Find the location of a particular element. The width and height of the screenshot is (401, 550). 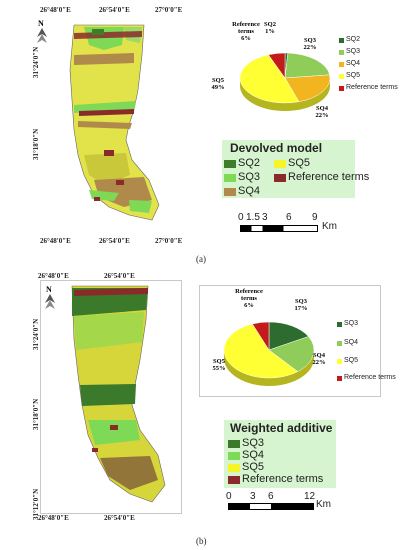

pie-legend-sq2: SQ2 is located at coordinates (353, 39).